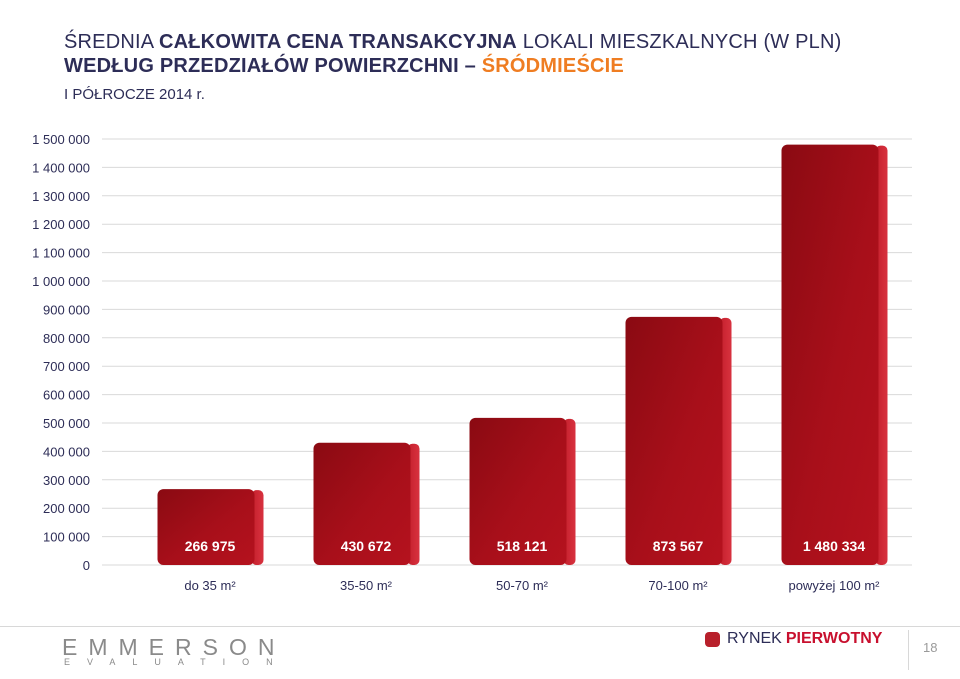  I want to click on legend-swatch-icon, so click(712, 639).